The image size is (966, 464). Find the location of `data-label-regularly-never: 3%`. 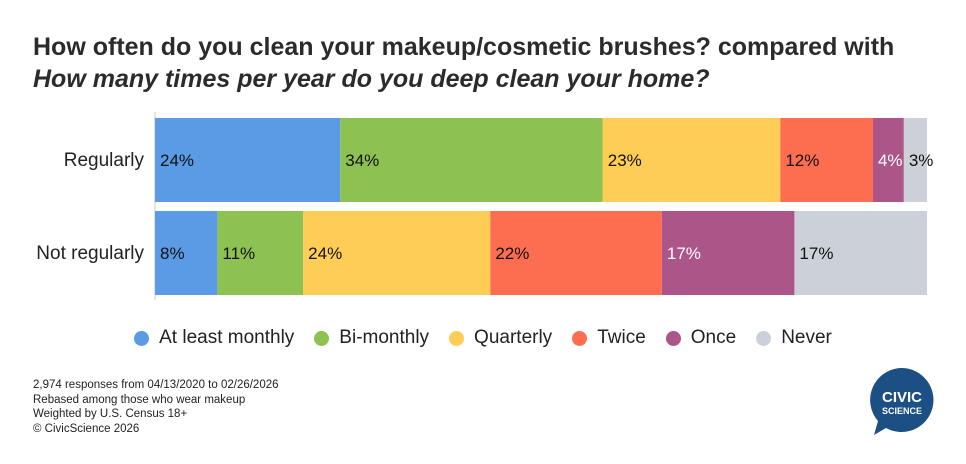

data-label-regularly-never: 3% is located at coordinates (921, 160).